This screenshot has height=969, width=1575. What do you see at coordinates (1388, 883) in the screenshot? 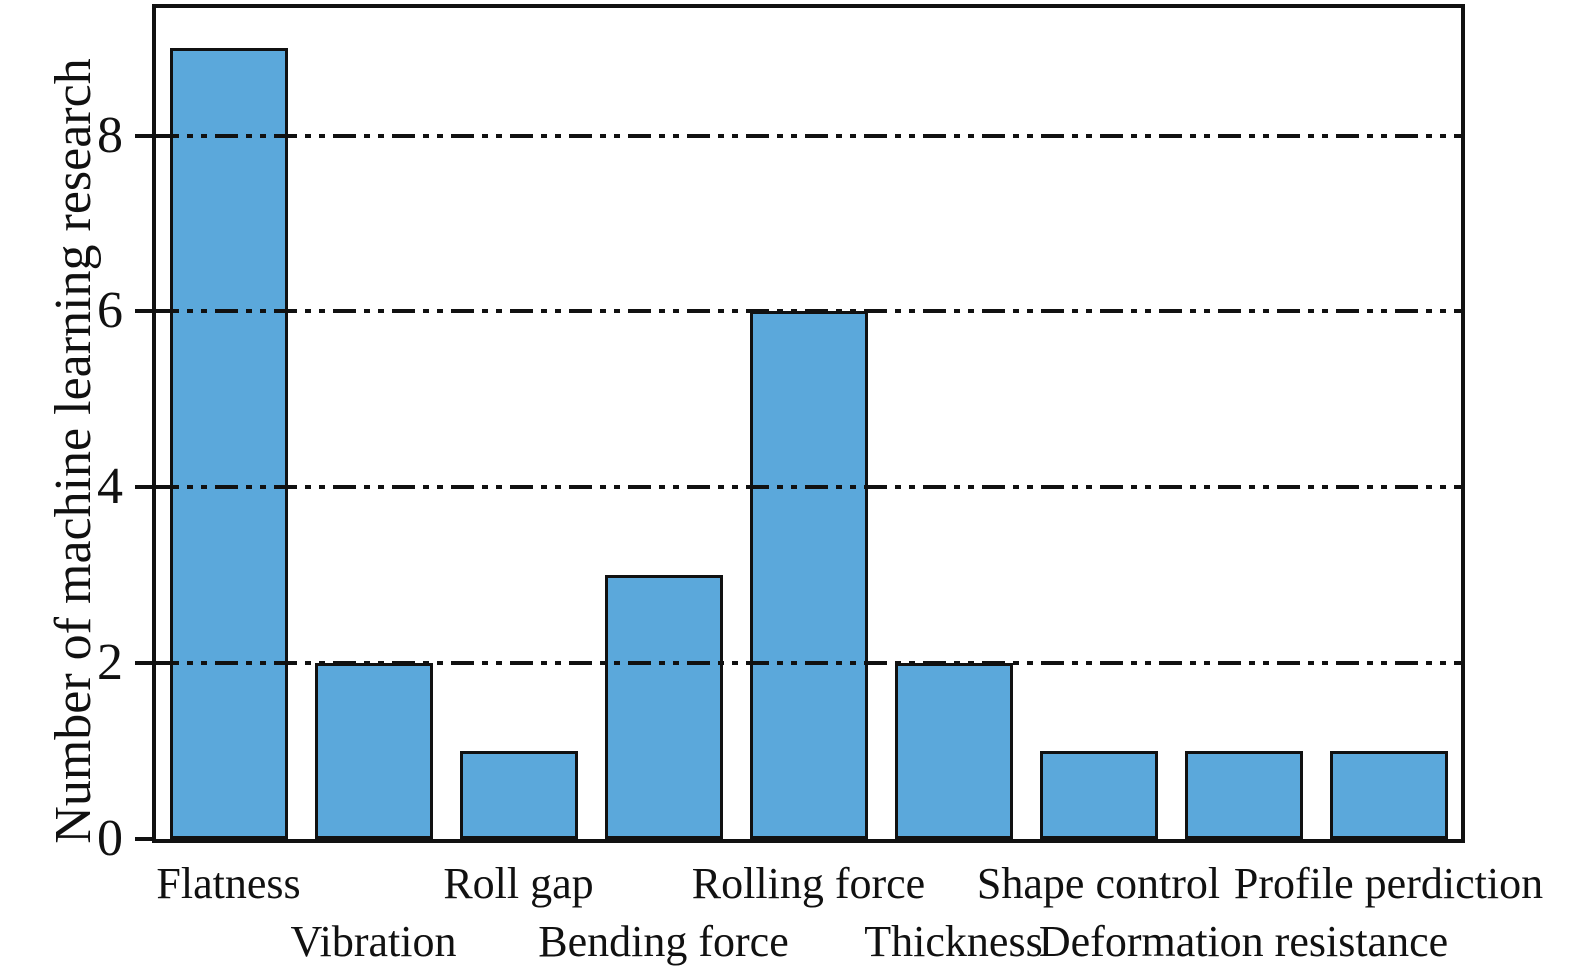
I see `x-label-profile-perdiction: Profile perdiction` at bounding box center [1388, 883].